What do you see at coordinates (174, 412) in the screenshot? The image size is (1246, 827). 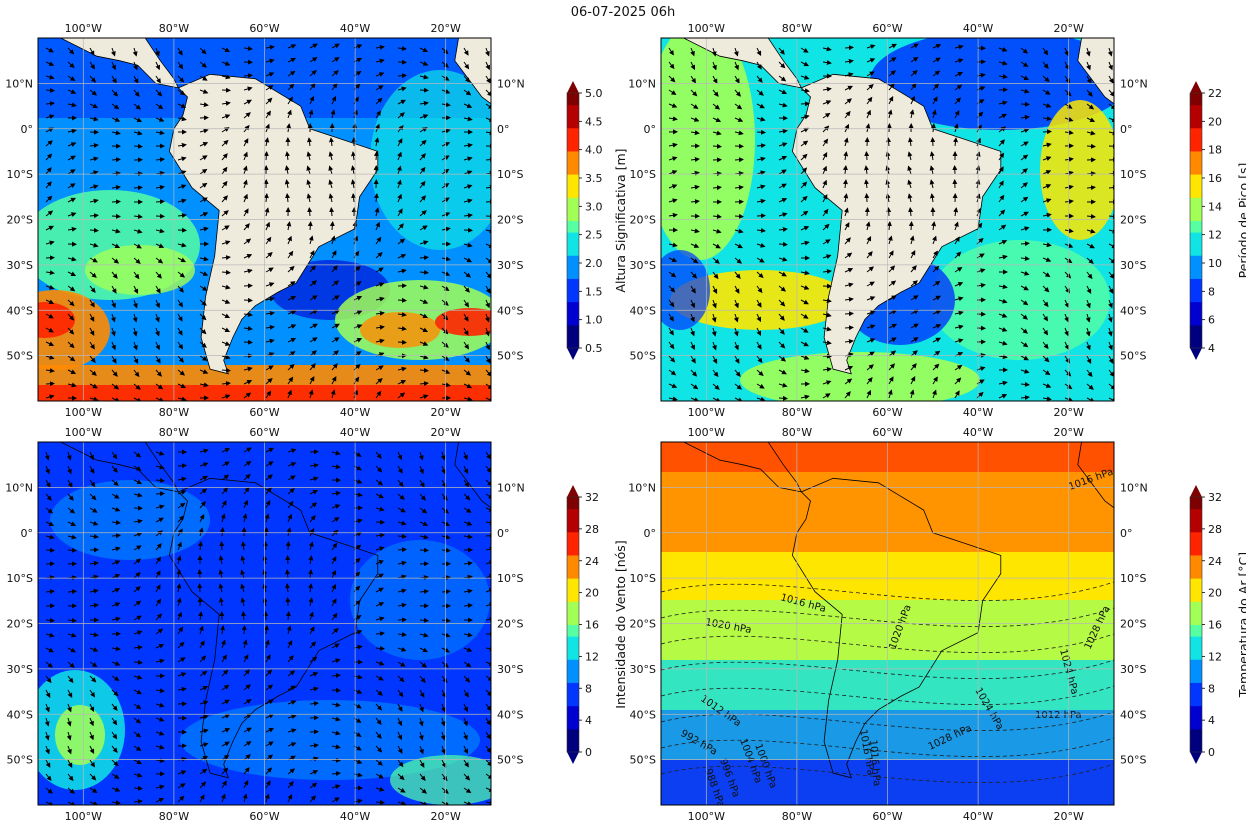 I see `lon-tick-label: 80°W` at bounding box center [174, 412].